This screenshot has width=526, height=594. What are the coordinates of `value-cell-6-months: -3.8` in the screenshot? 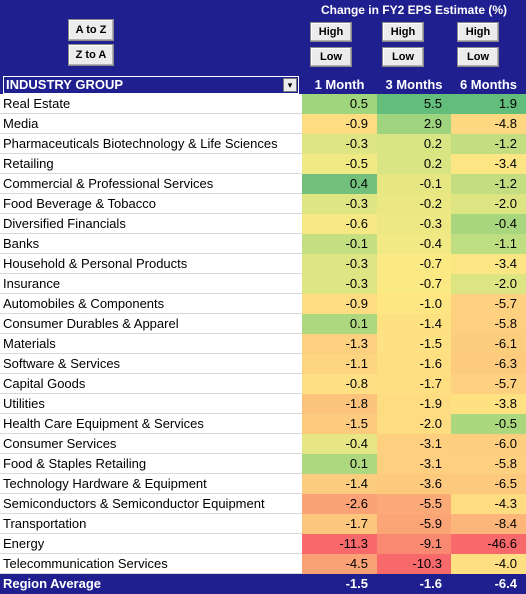 It's located at (488, 404).